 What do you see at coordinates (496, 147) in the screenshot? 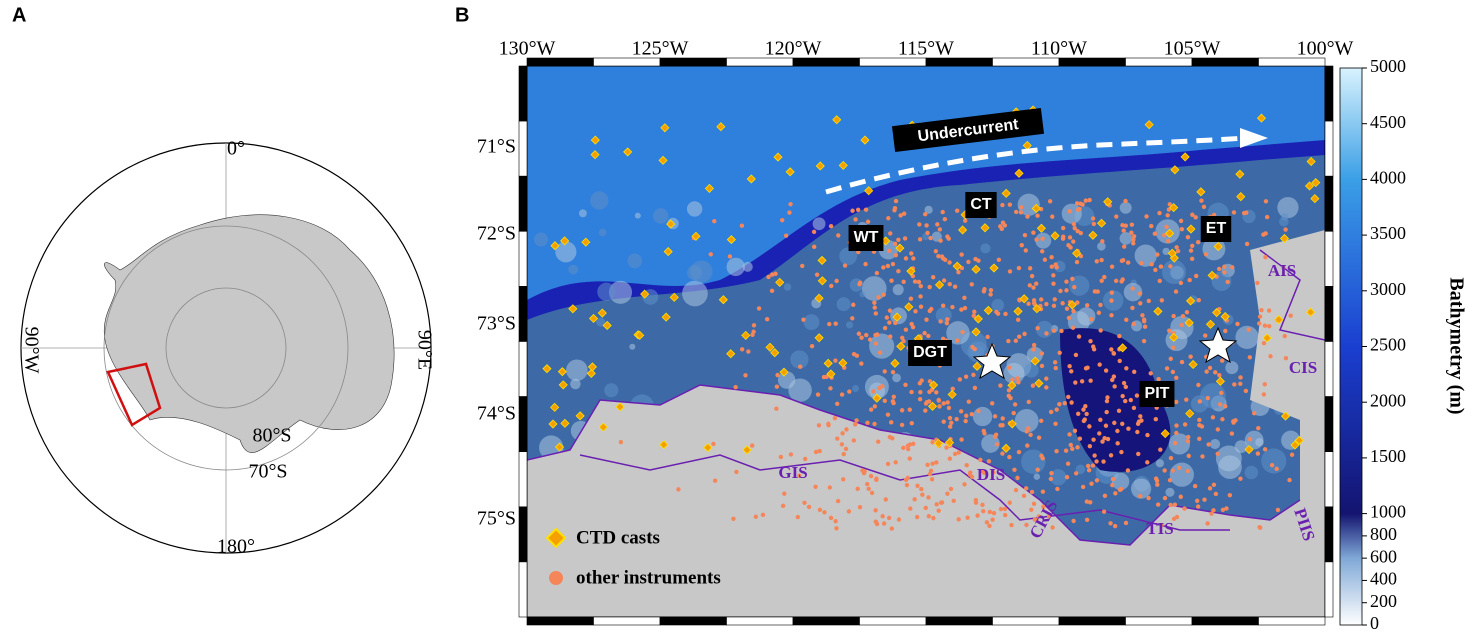
I see `latitude-label: 71°S` at bounding box center [496, 147].